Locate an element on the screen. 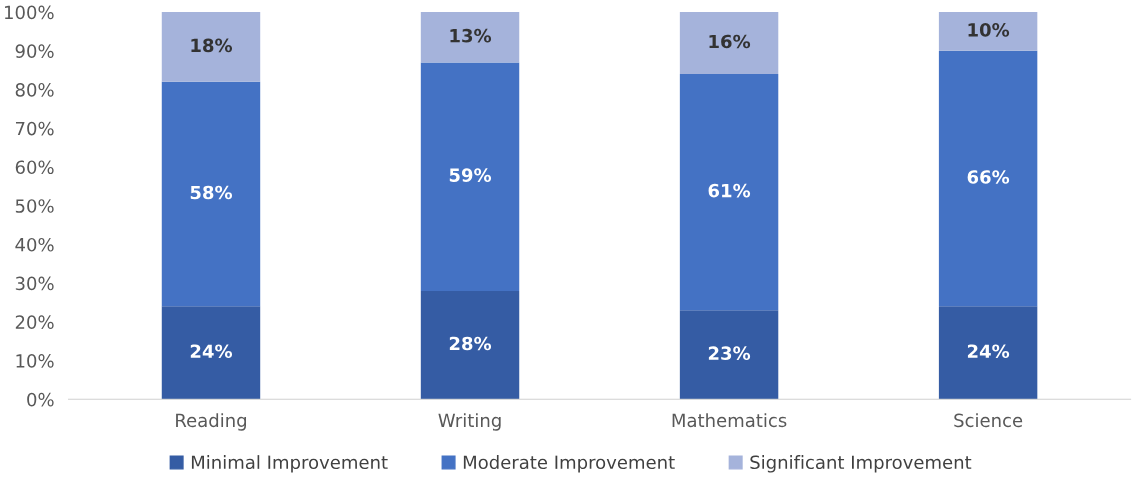 The image size is (1142, 484). y-tick-label: 50% is located at coordinates (34, 206).